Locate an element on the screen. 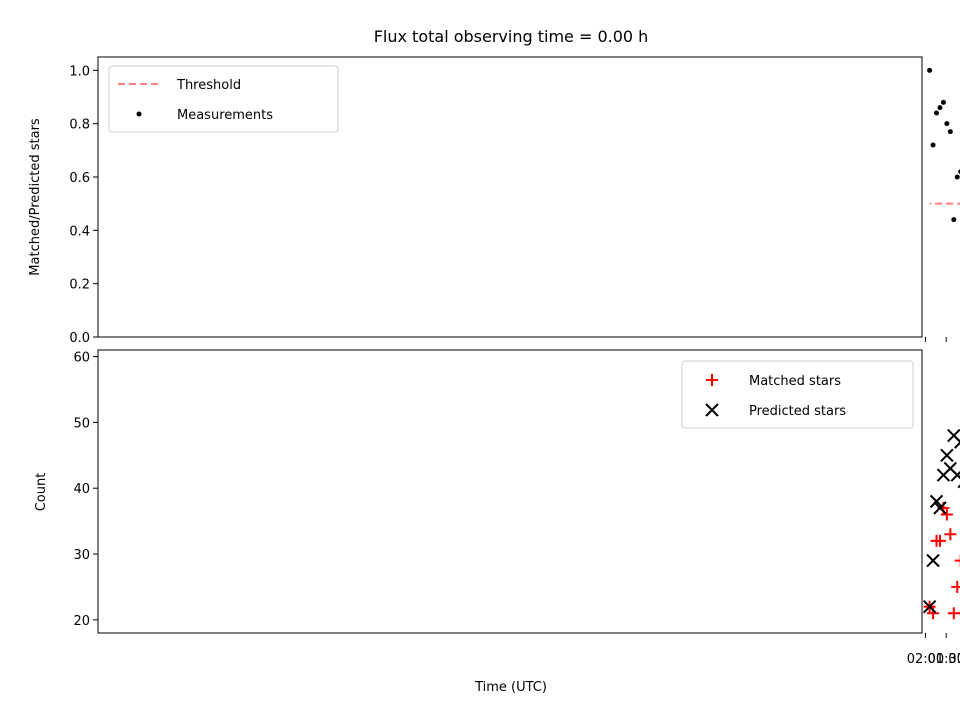  top-legend: Threshold Measurements is located at coordinates (223, 99).